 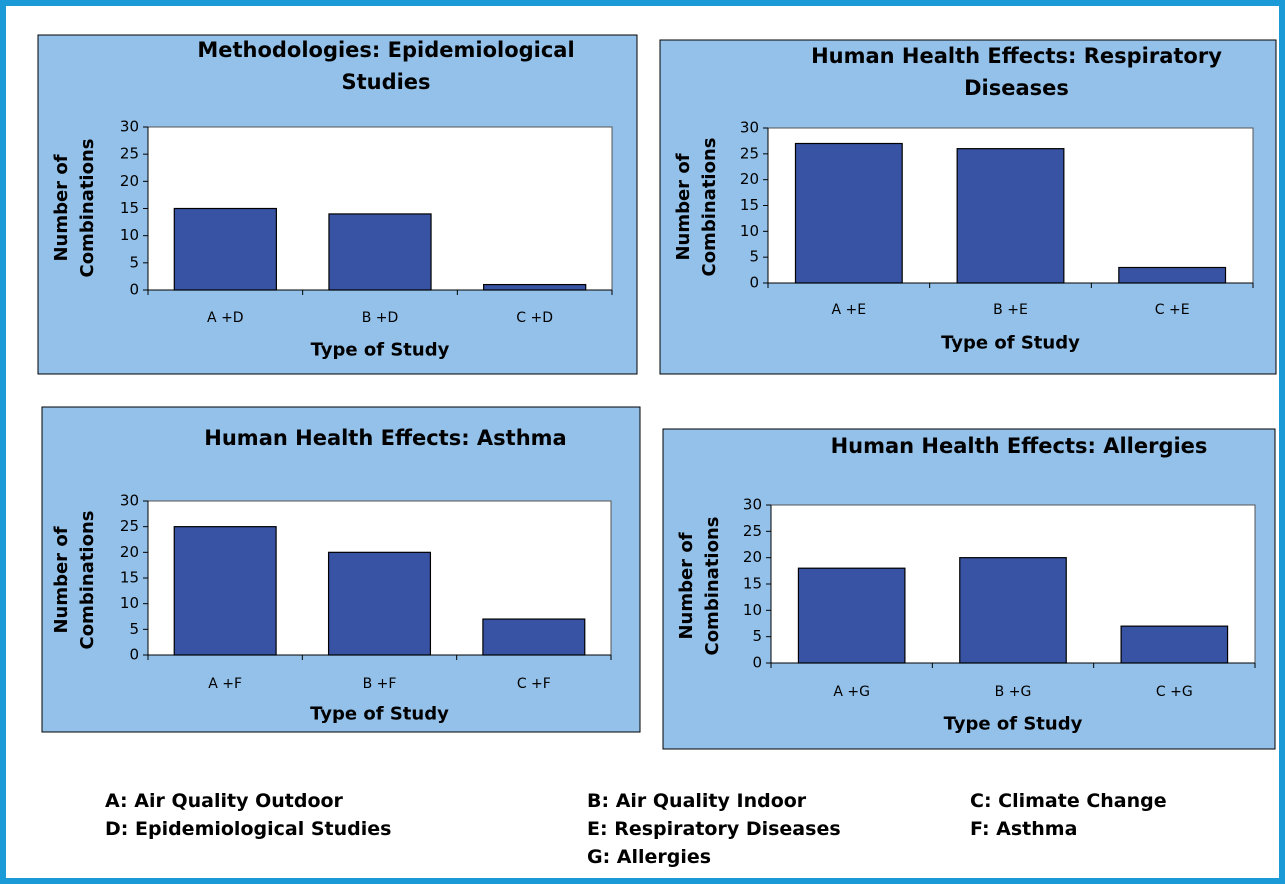 What do you see at coordinates (1174, 692) in the screenshot?
I see `x-tick-label: C +G` at bounding box center [1174, 692].